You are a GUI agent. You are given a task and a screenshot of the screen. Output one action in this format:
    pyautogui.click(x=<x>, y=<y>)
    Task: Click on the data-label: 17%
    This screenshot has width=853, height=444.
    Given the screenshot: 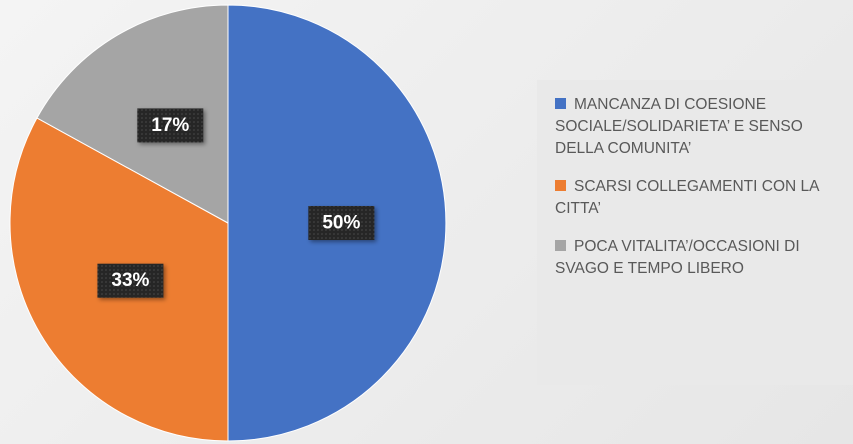 What is the action you would take?
    pyautogui.click(x=170, y=125)
    